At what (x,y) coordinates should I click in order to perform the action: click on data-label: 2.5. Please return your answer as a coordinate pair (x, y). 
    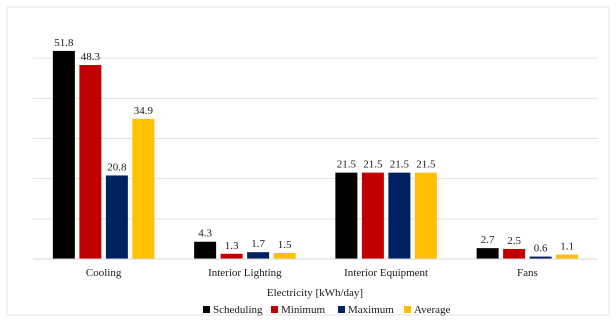
    Looking at the image, I should click on (514, 241).